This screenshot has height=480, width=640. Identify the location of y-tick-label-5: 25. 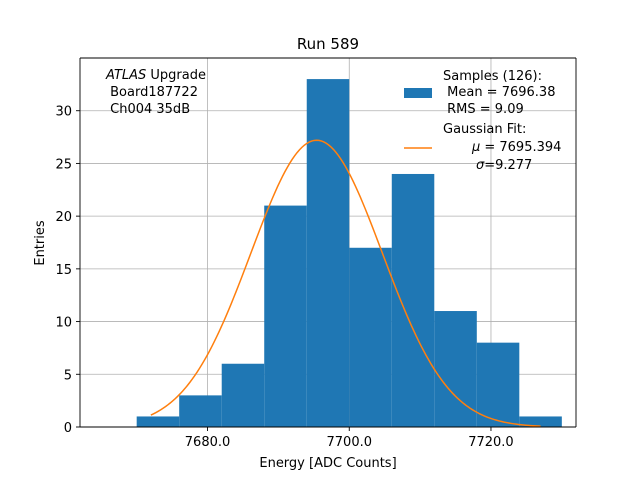
(63, 164).